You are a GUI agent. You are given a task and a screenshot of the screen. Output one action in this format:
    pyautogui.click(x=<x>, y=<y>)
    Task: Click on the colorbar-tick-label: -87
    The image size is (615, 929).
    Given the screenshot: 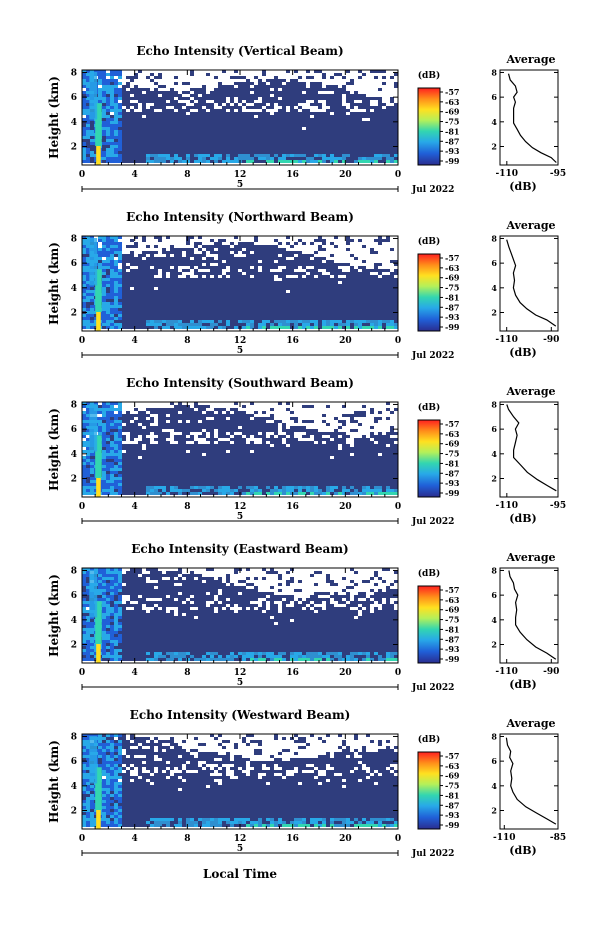 What is the action you would take?
    pyautogui.click(x=452, y=805)
    